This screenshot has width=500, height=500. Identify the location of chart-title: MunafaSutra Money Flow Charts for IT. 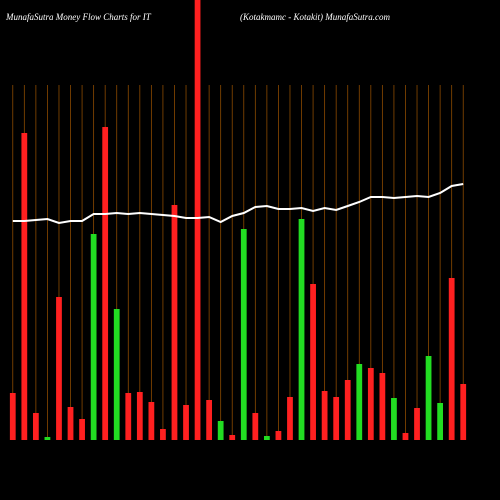
(78, 17).